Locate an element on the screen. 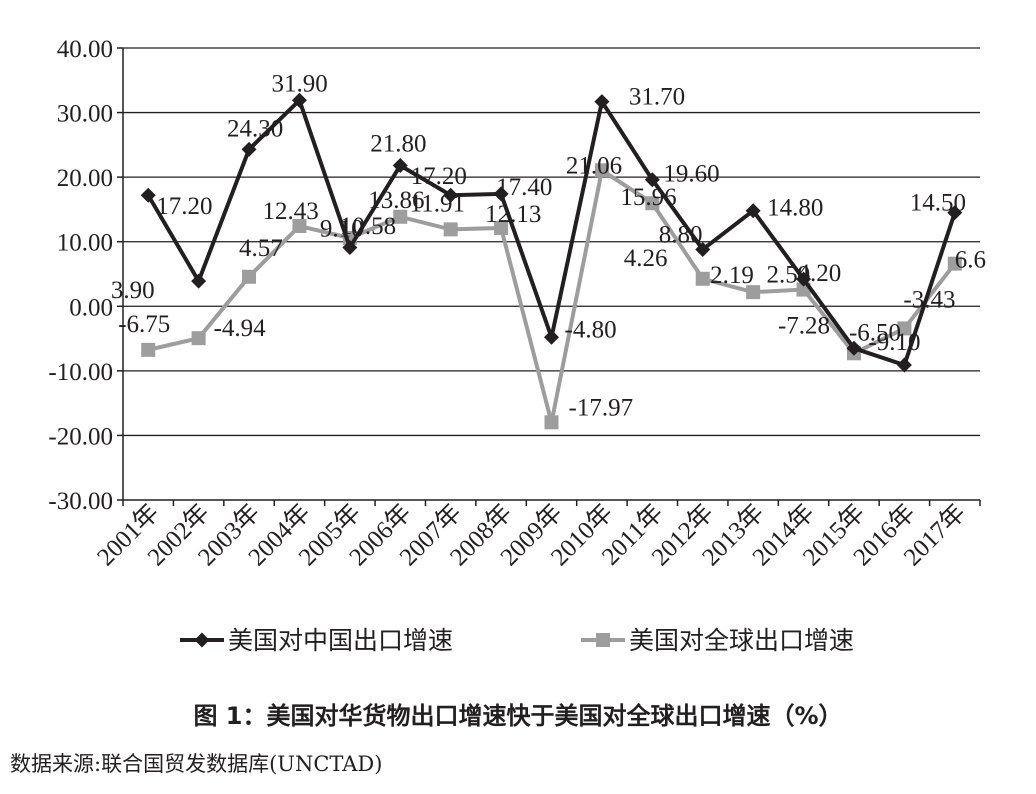  legend-marker-square is located at coordinates (603, 640).